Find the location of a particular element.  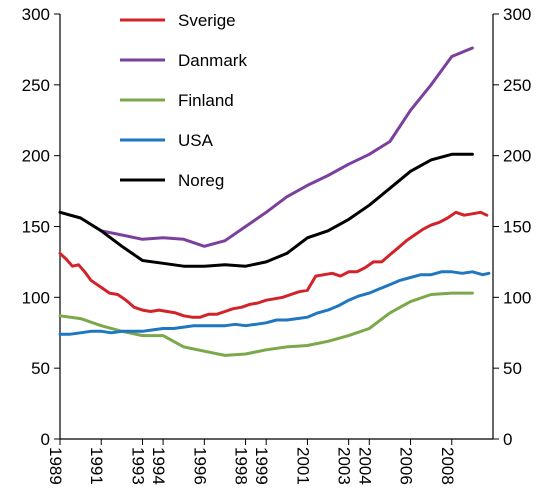

y-tick-label-right: 200 is located at coordinates (517, 156).